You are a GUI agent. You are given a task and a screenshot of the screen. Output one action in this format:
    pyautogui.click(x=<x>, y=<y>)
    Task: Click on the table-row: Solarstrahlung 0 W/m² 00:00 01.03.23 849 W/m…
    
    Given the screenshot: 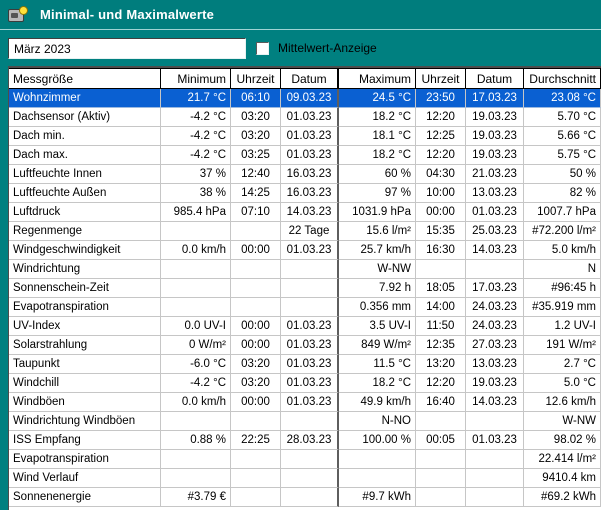 What is the action you would take?
    pyautogui.click(x=305, y=345)
    